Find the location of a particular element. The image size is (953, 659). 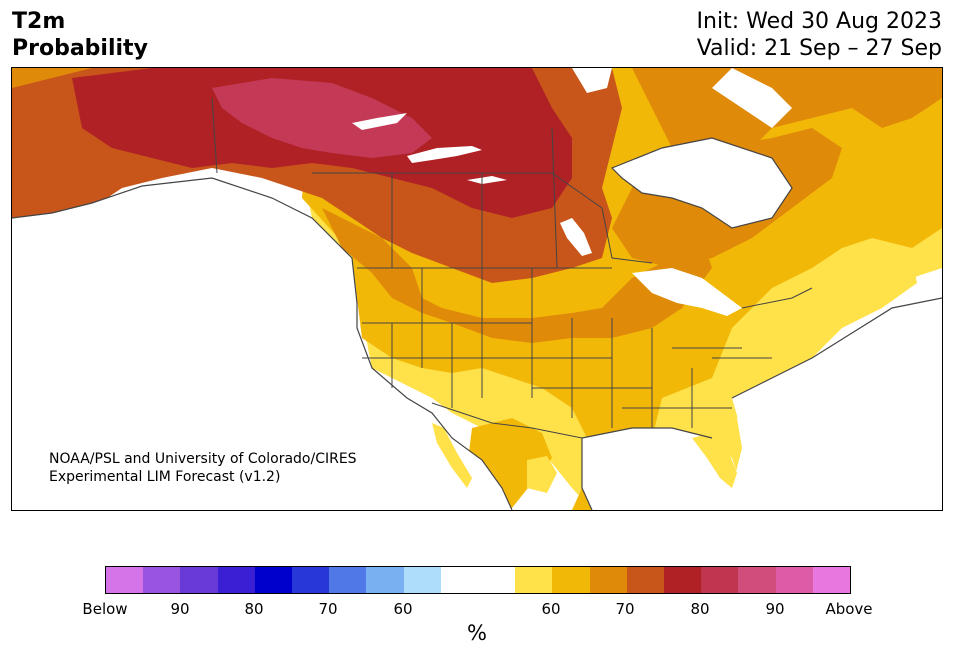

great-lakes is located at coordinates (687, 292).